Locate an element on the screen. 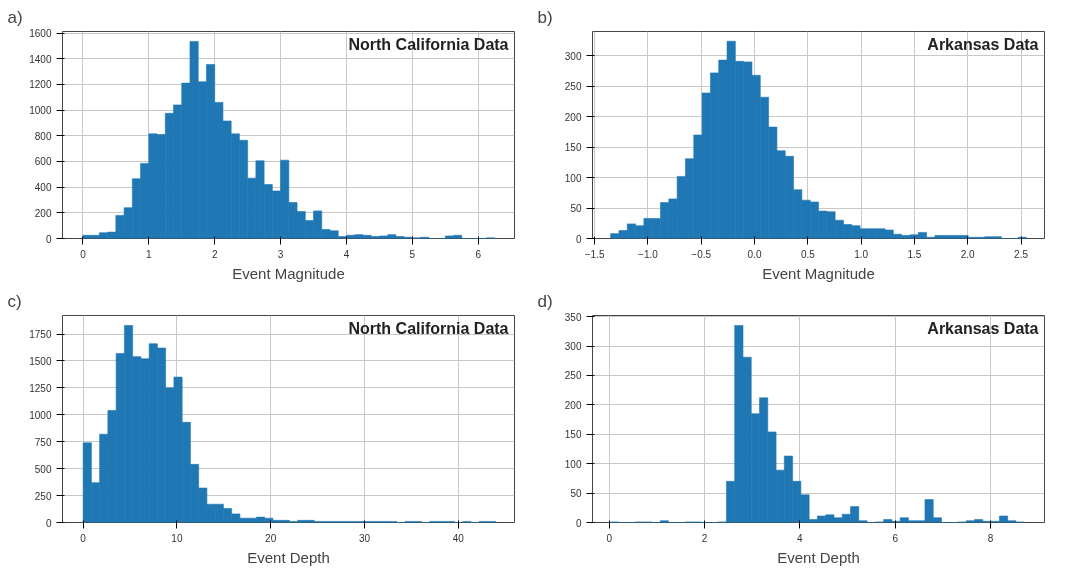 The image size is (1070, 578). x-tick-label: 8 is located at coordinates (990, 538).